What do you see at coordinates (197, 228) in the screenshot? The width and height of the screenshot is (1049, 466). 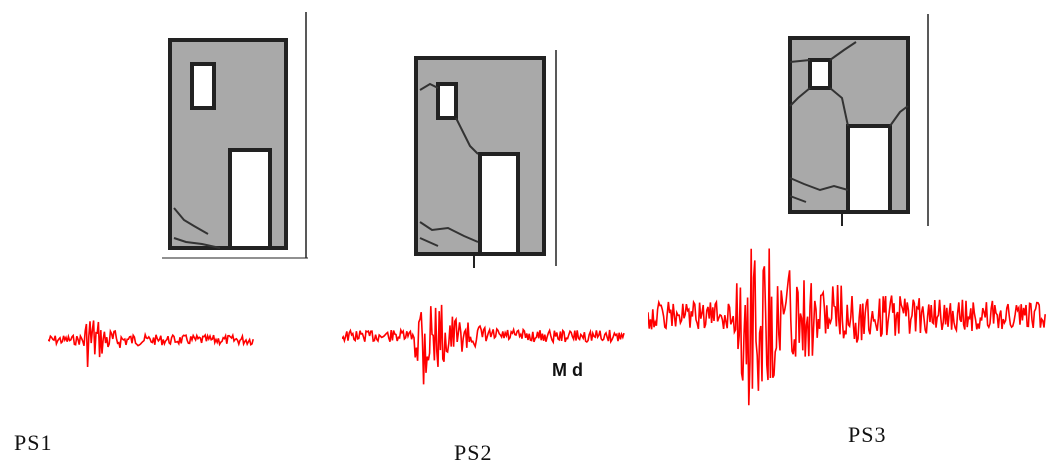 I see `ps1-crack` at bounding box center [197, 228].